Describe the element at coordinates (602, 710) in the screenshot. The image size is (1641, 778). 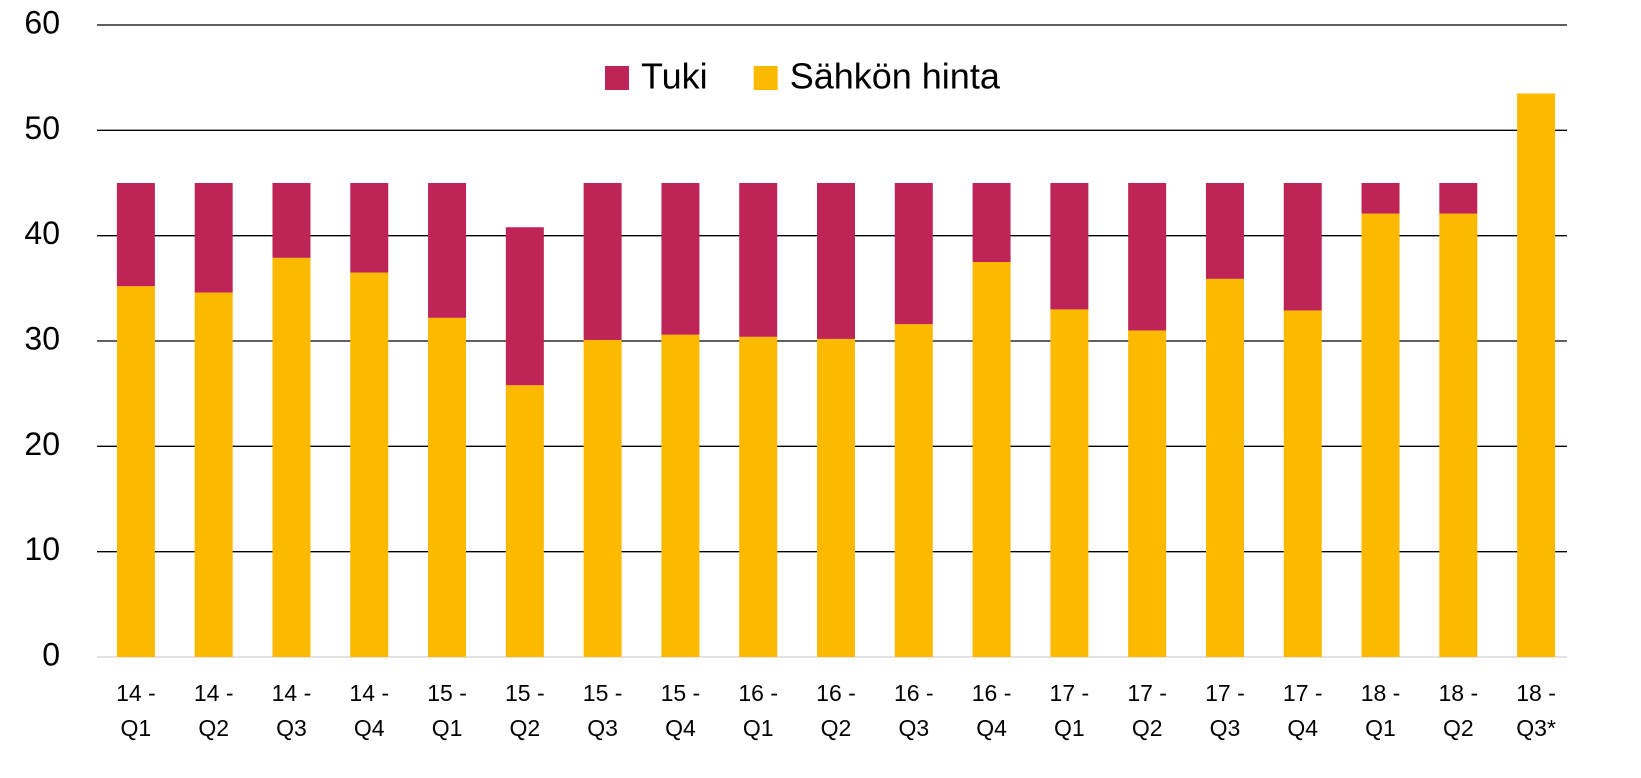
I see `x-tick-label: 15 - Q3` at that location.